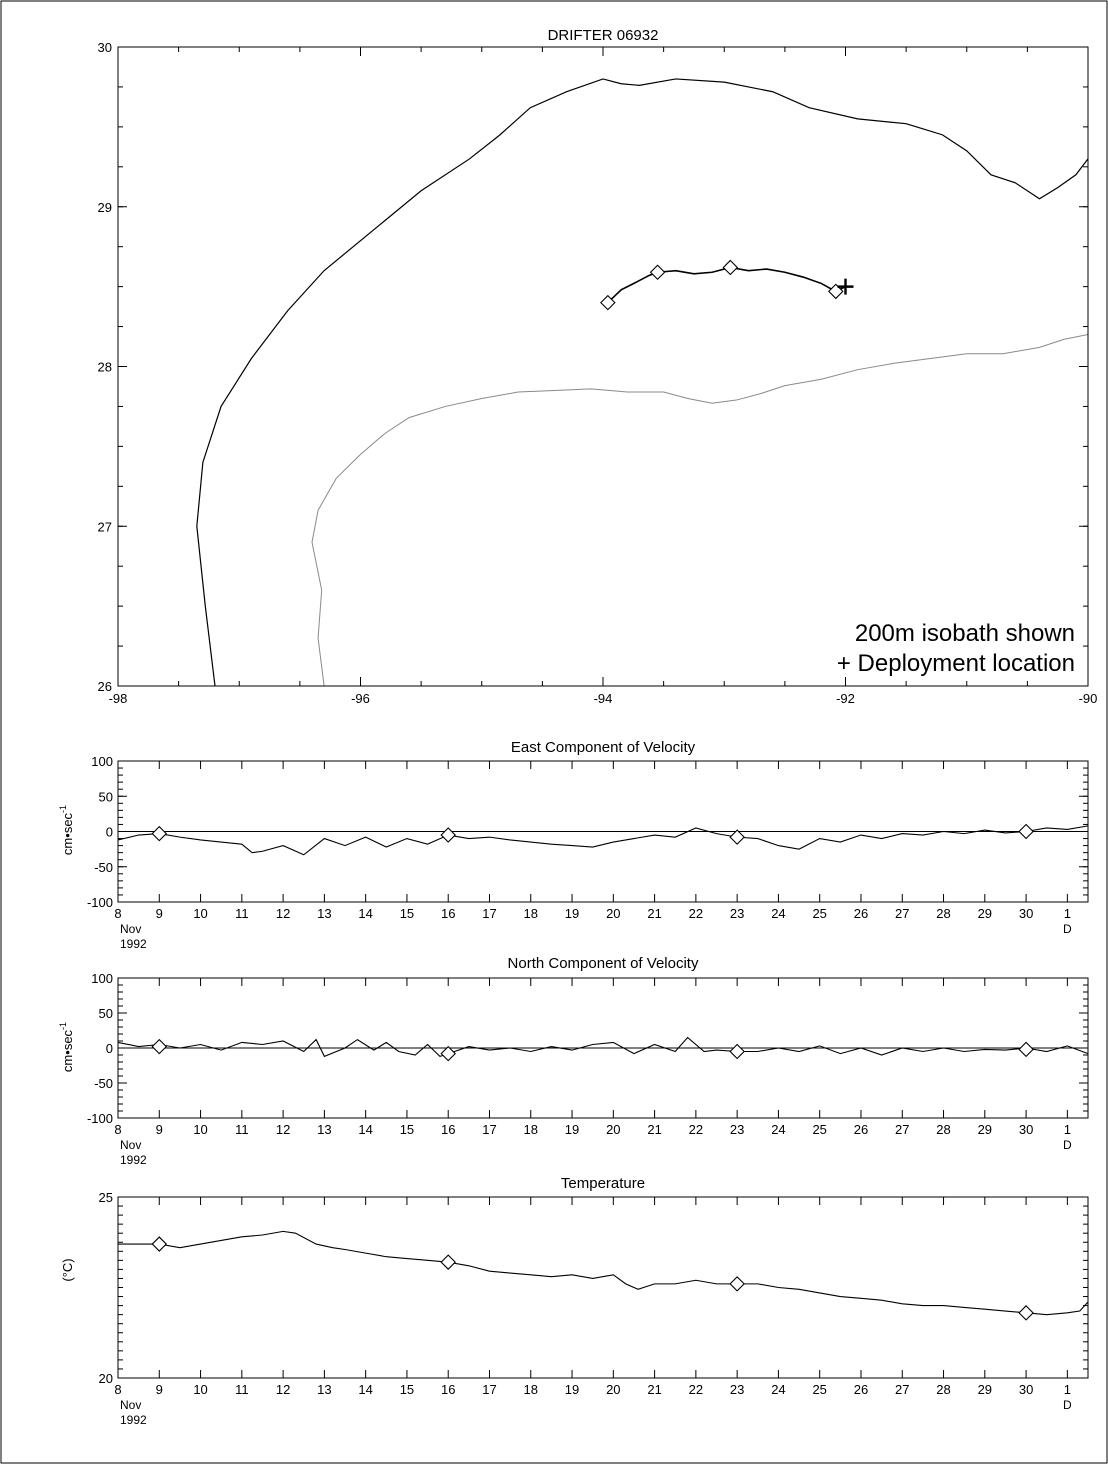 This screenshot has height=1464, width=1108. I want to click on xtick-label-3-7: 15, so click(407, 1389).